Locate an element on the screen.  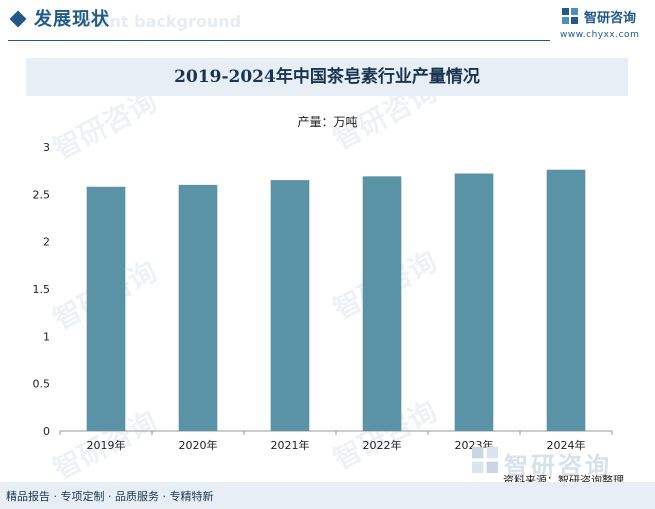
section-title: 发展现状 is located at coordinates (72, 19).